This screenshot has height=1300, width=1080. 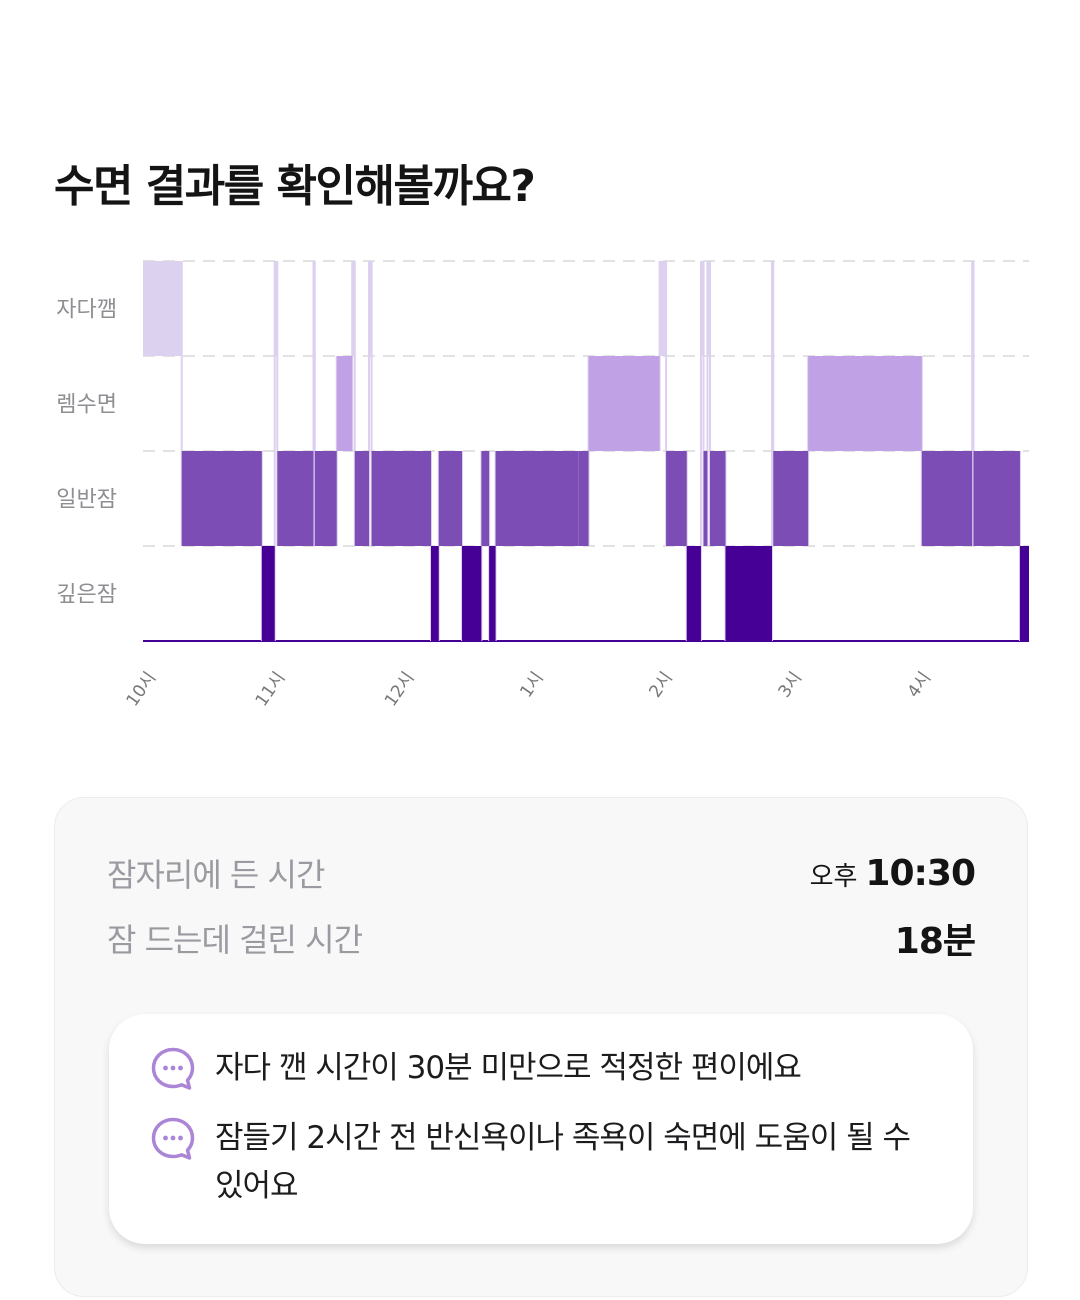 I want to click on tip-text: 잠들기 2시간 전 반신욕이나 족욕이 숙면에 도움이 될 수 있어요, so click(x=563, y=1162).